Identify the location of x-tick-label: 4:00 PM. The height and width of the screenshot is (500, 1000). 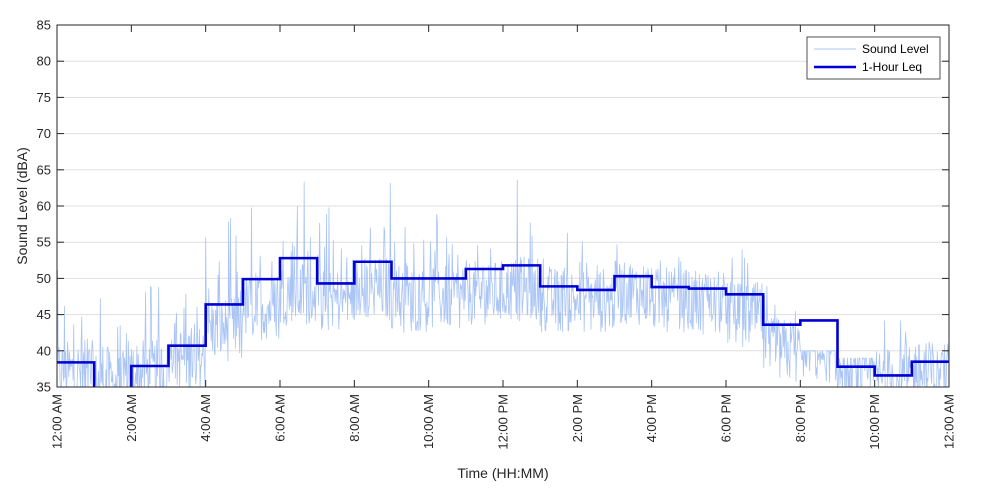
(651, 418).